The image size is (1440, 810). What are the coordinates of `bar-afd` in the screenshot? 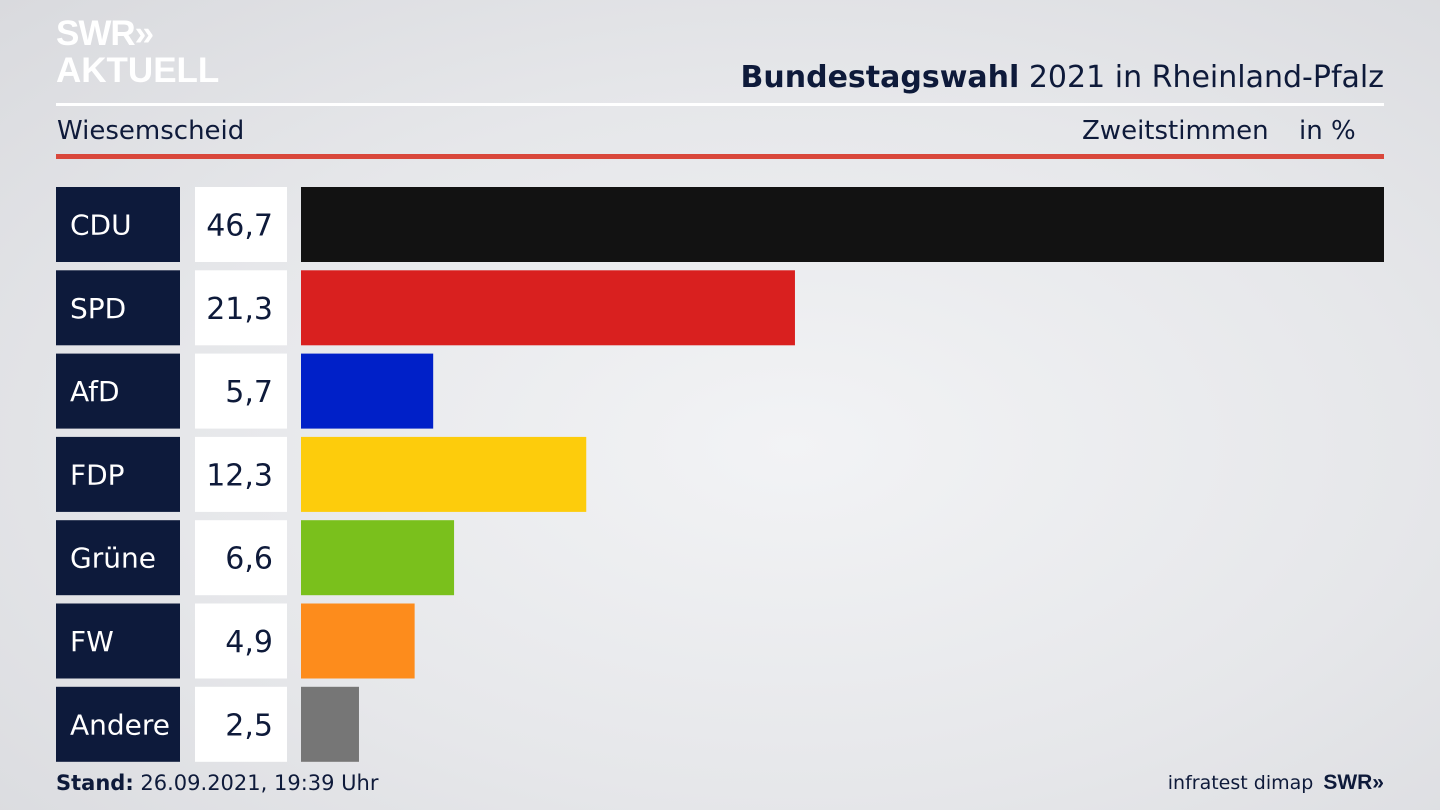 It's located at (367, 391).